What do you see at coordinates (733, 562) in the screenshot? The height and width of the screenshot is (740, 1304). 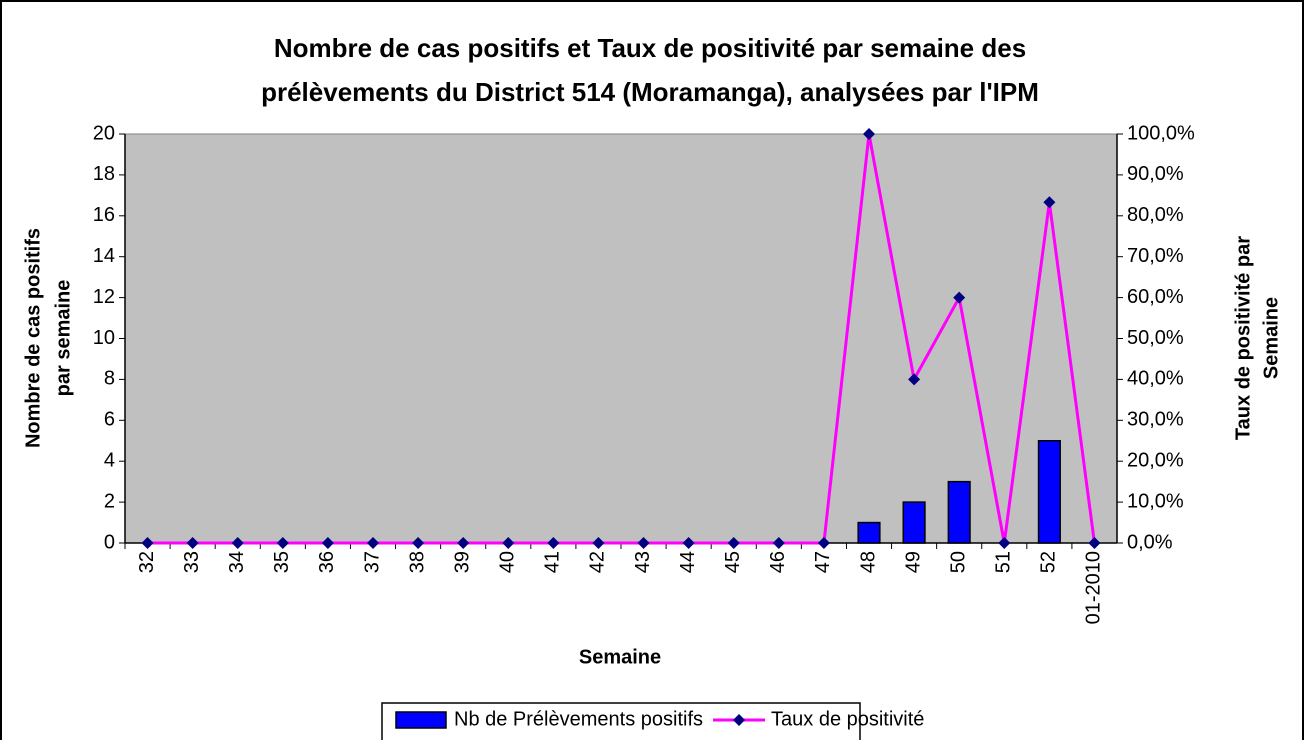 I see `x-tick-label: 45` at bounding box center [733, 562].